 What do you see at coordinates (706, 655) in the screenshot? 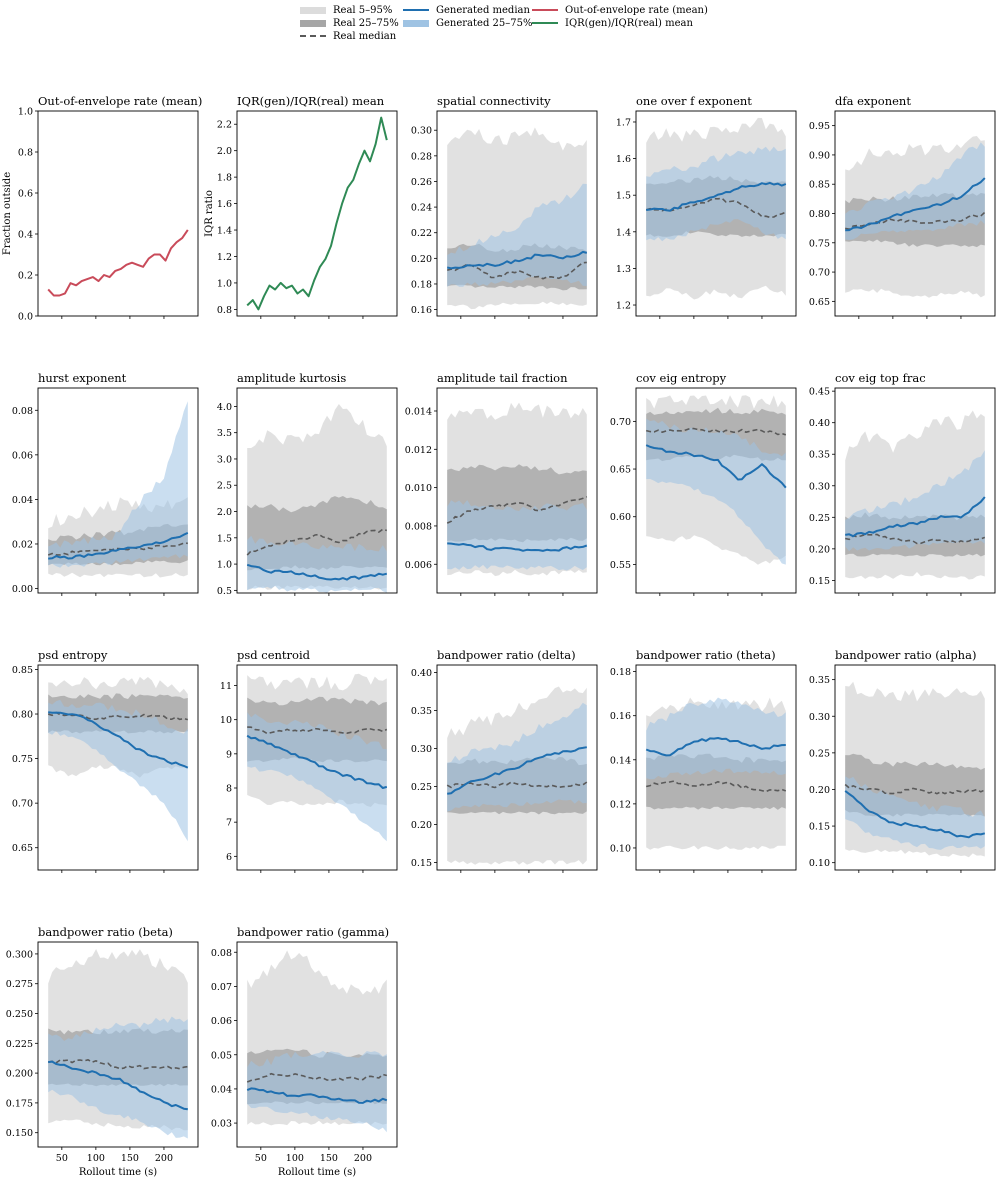
I see `subplot-title: bandpower ratio (theta)` at bounding box center [706, 655].